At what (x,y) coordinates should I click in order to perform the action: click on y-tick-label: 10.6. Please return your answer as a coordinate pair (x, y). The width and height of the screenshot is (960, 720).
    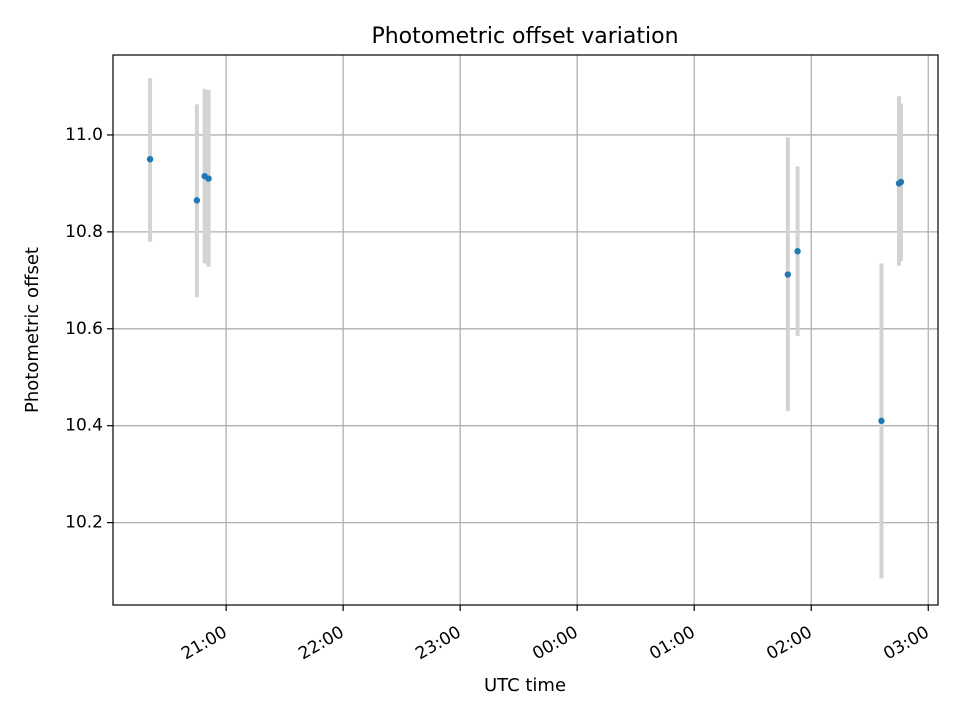
    Looking at the image, I should click on (84, 329).